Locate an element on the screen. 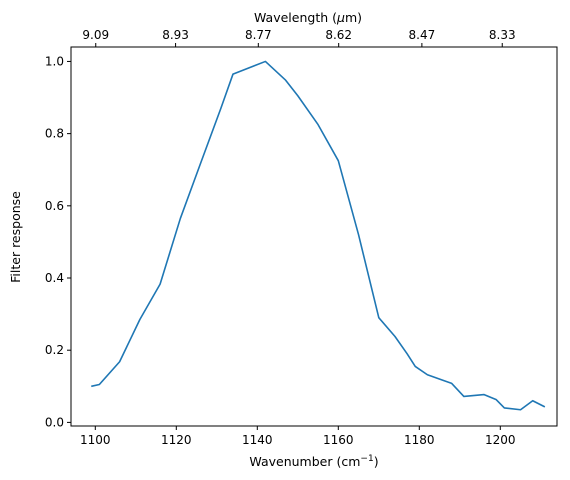  top-x-axis: 9.09 8.93 8.77 8.62 8.47 8.33 is located at coordinates (299, 37).